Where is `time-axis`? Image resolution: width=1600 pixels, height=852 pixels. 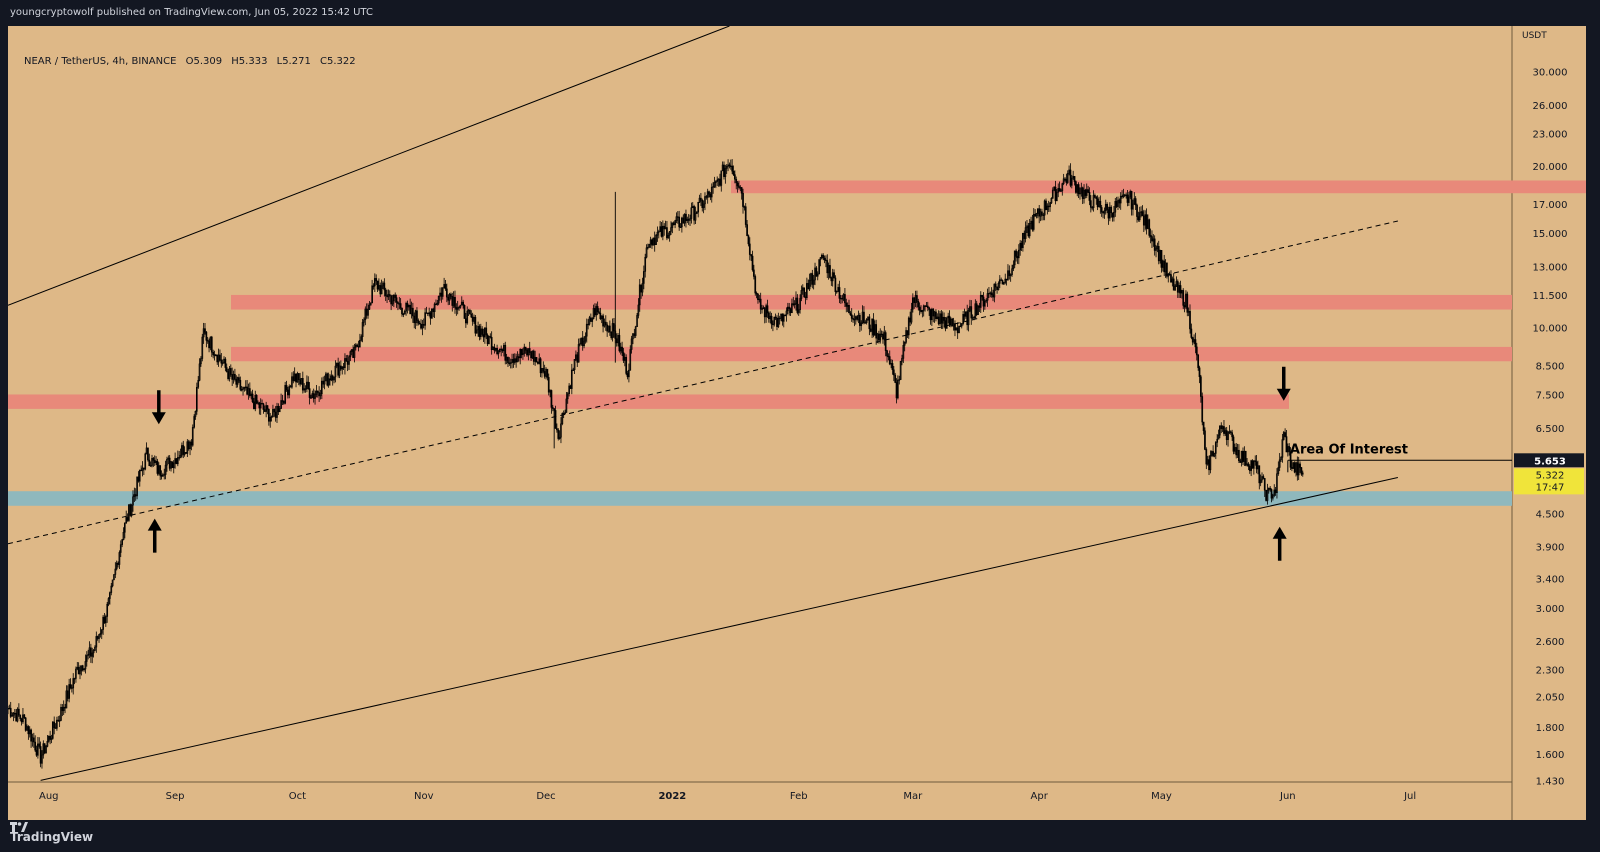 time-axis is located at coordinates (760, 801).